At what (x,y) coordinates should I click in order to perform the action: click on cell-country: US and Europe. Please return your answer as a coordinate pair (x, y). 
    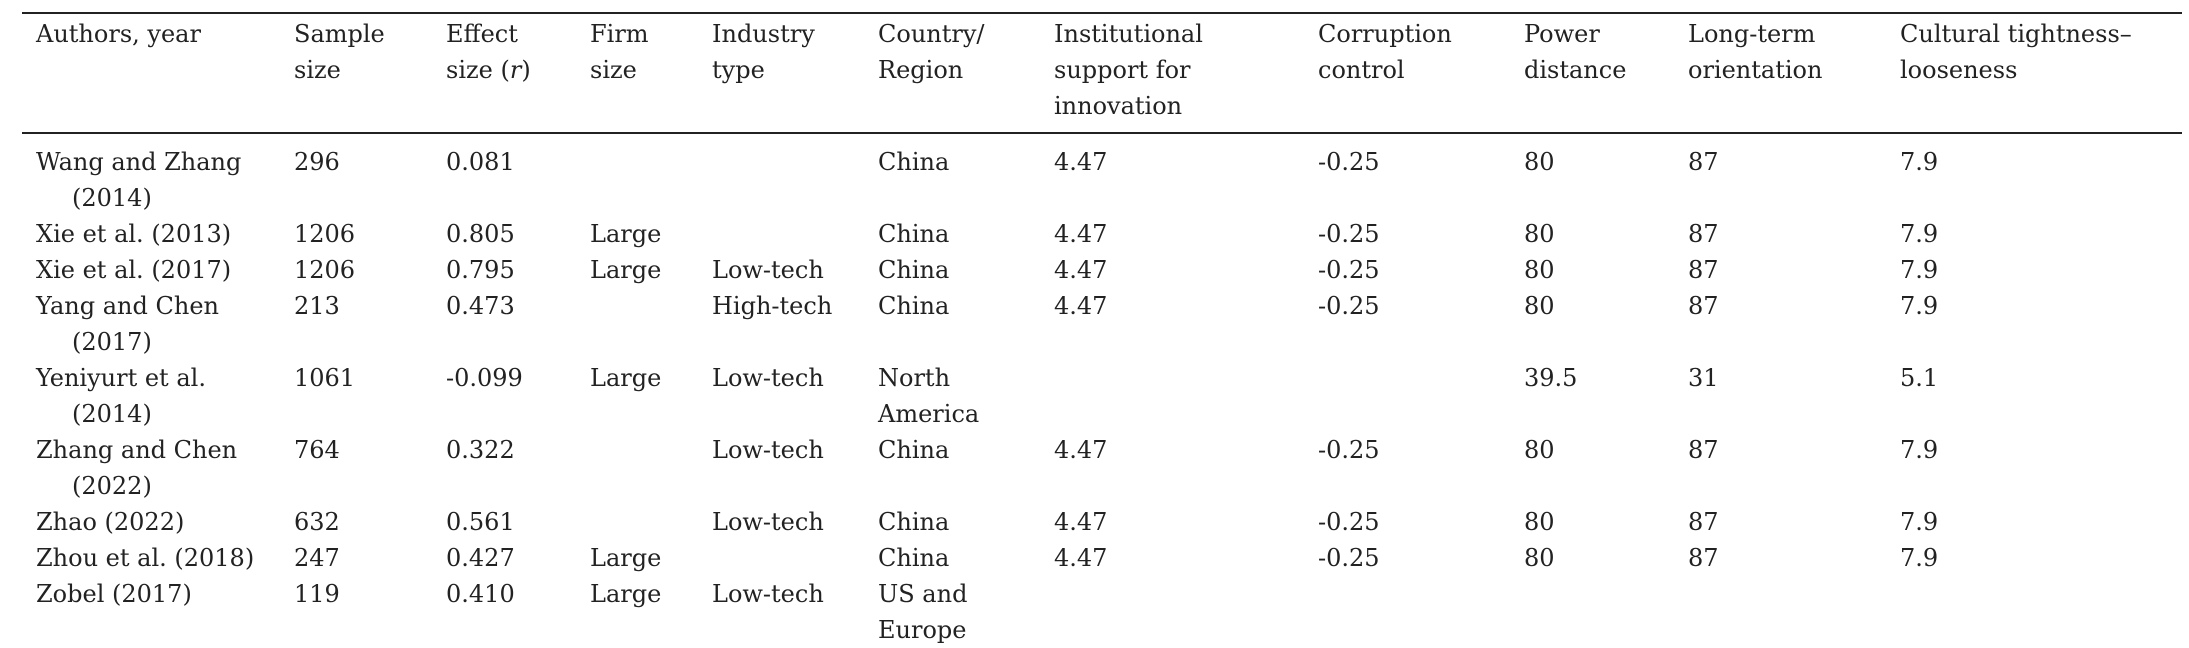
    Looking at the image, I should click on (923, 612).